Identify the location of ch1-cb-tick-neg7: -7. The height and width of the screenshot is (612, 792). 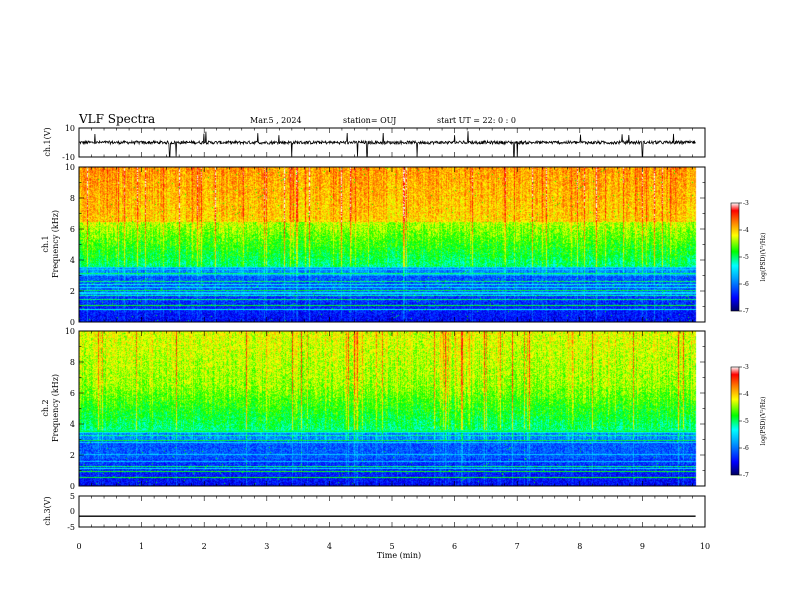
(746, 311).